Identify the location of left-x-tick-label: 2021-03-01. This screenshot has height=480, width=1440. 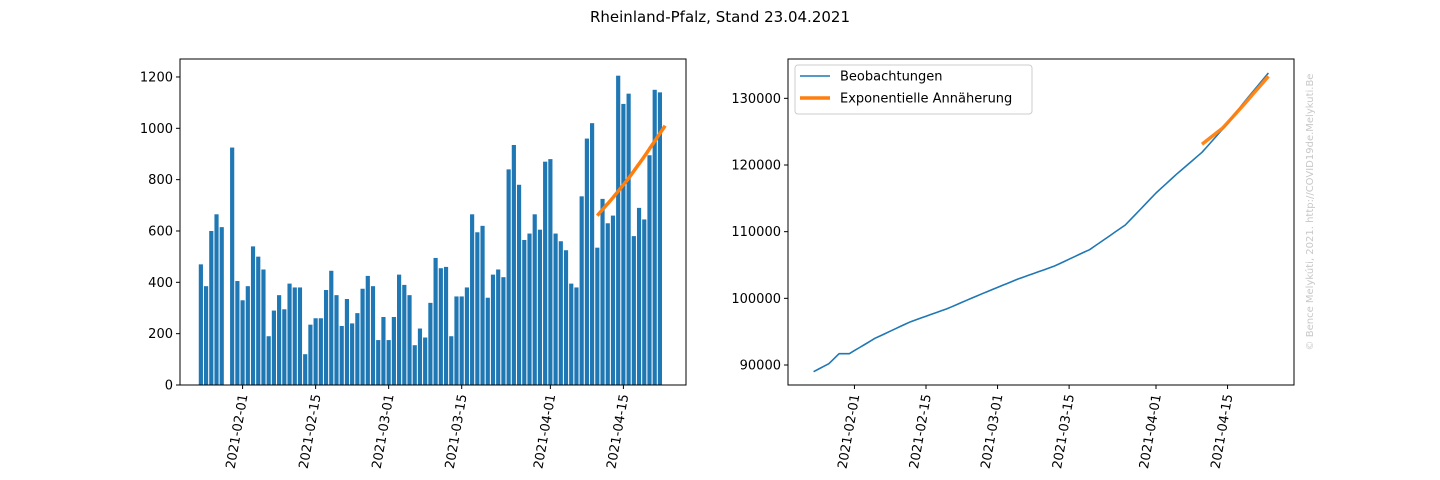
(384, 431).